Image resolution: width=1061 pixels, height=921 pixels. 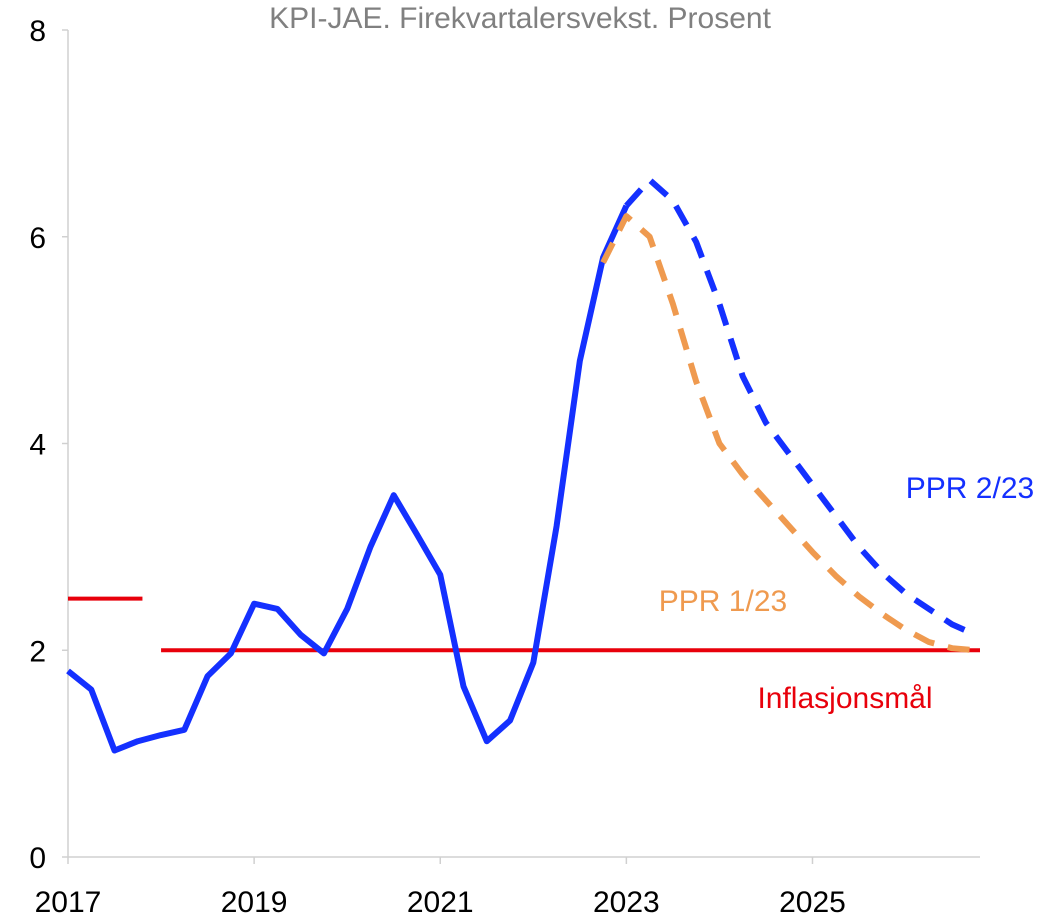 I want to click on series-label: PPR 2/23, so click(x=970, y=488).